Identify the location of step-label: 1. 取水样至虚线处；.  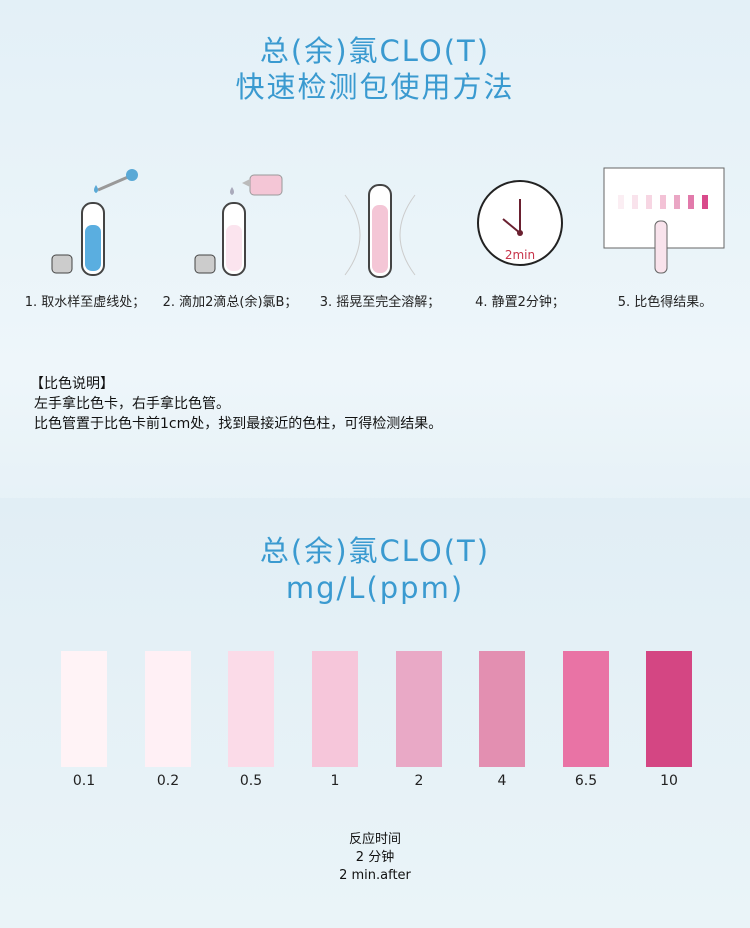
(85, 302).